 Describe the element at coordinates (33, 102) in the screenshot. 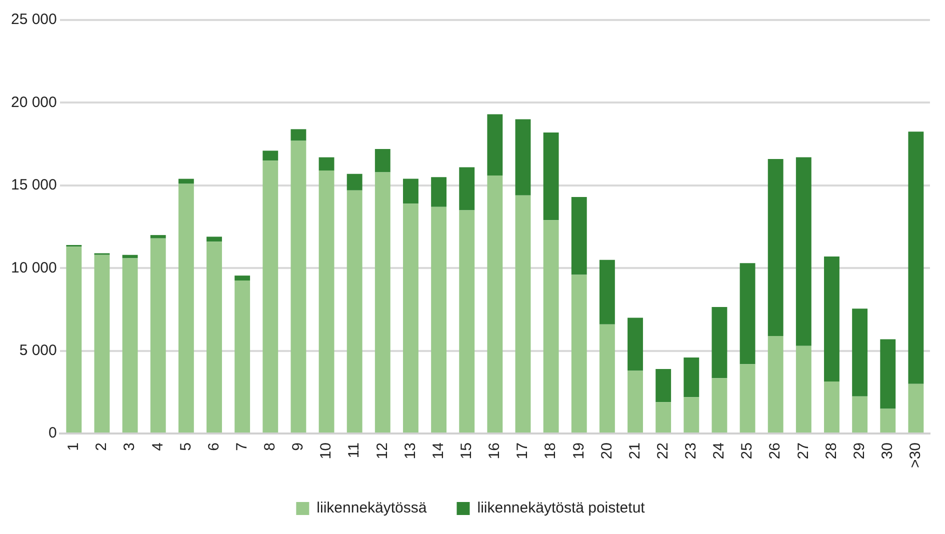

I see `y-tick-label: 20 000` at that location.